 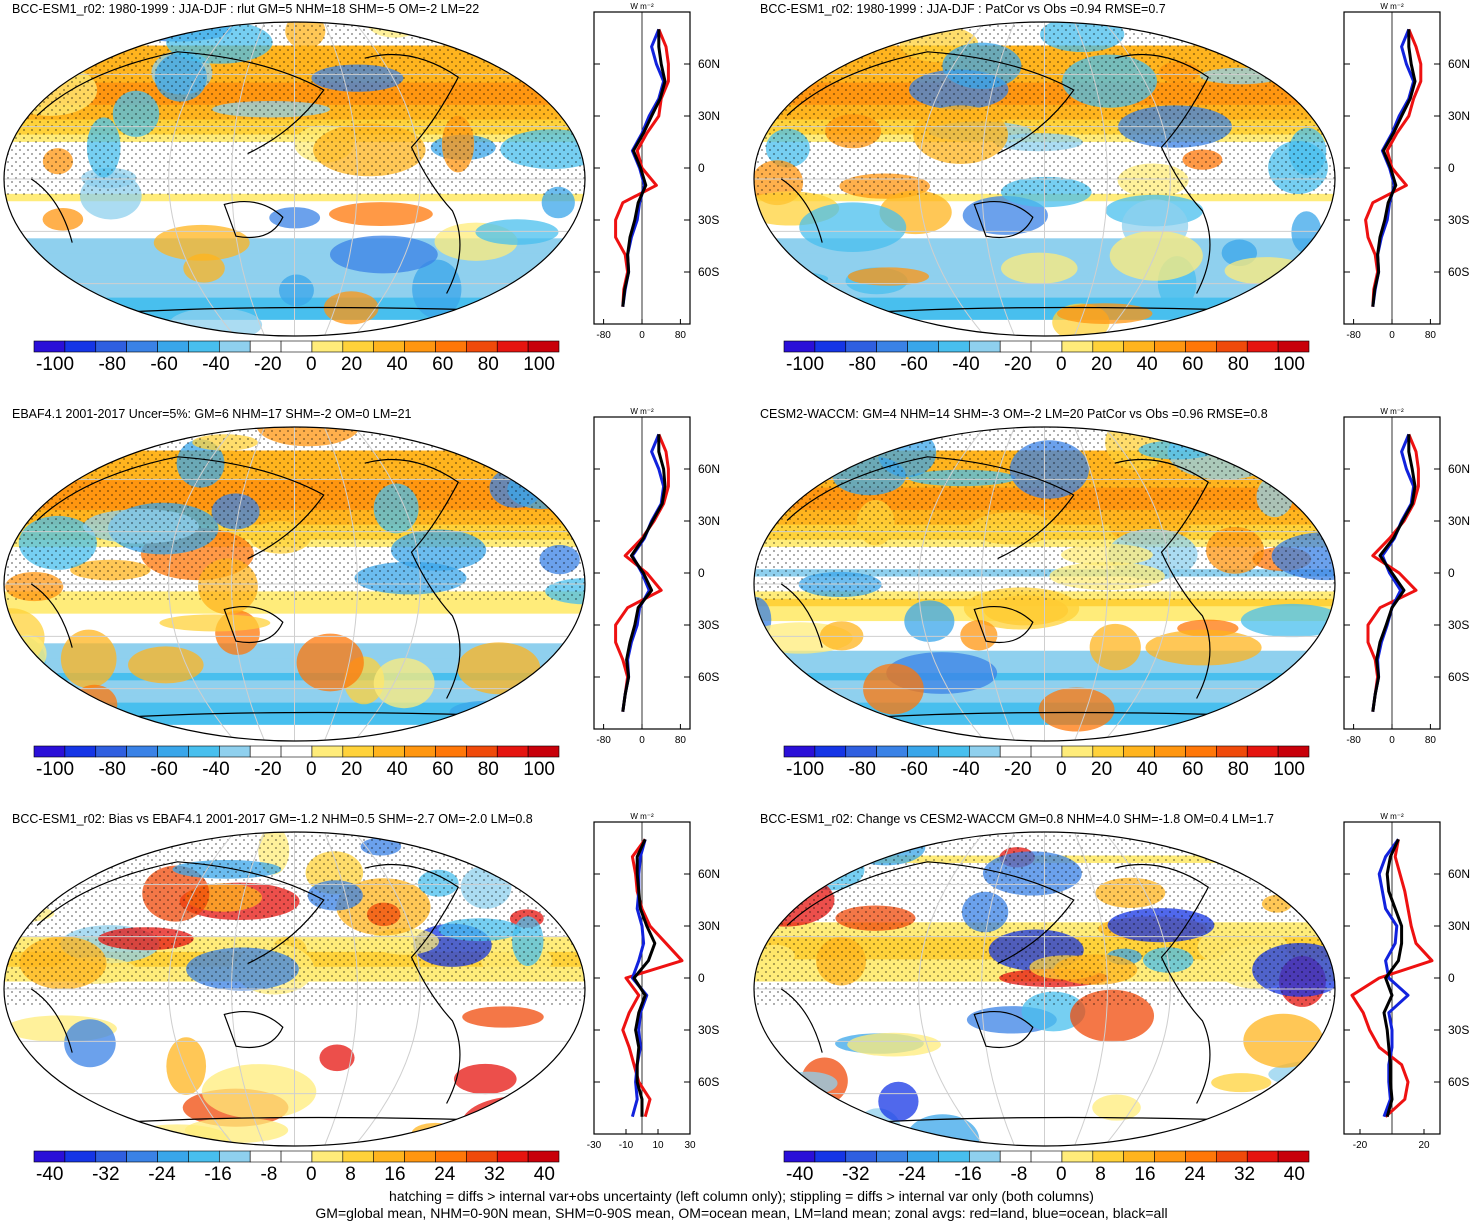 I want to click on colorbar-tick-label: -16, so click(x=218, y=1174).